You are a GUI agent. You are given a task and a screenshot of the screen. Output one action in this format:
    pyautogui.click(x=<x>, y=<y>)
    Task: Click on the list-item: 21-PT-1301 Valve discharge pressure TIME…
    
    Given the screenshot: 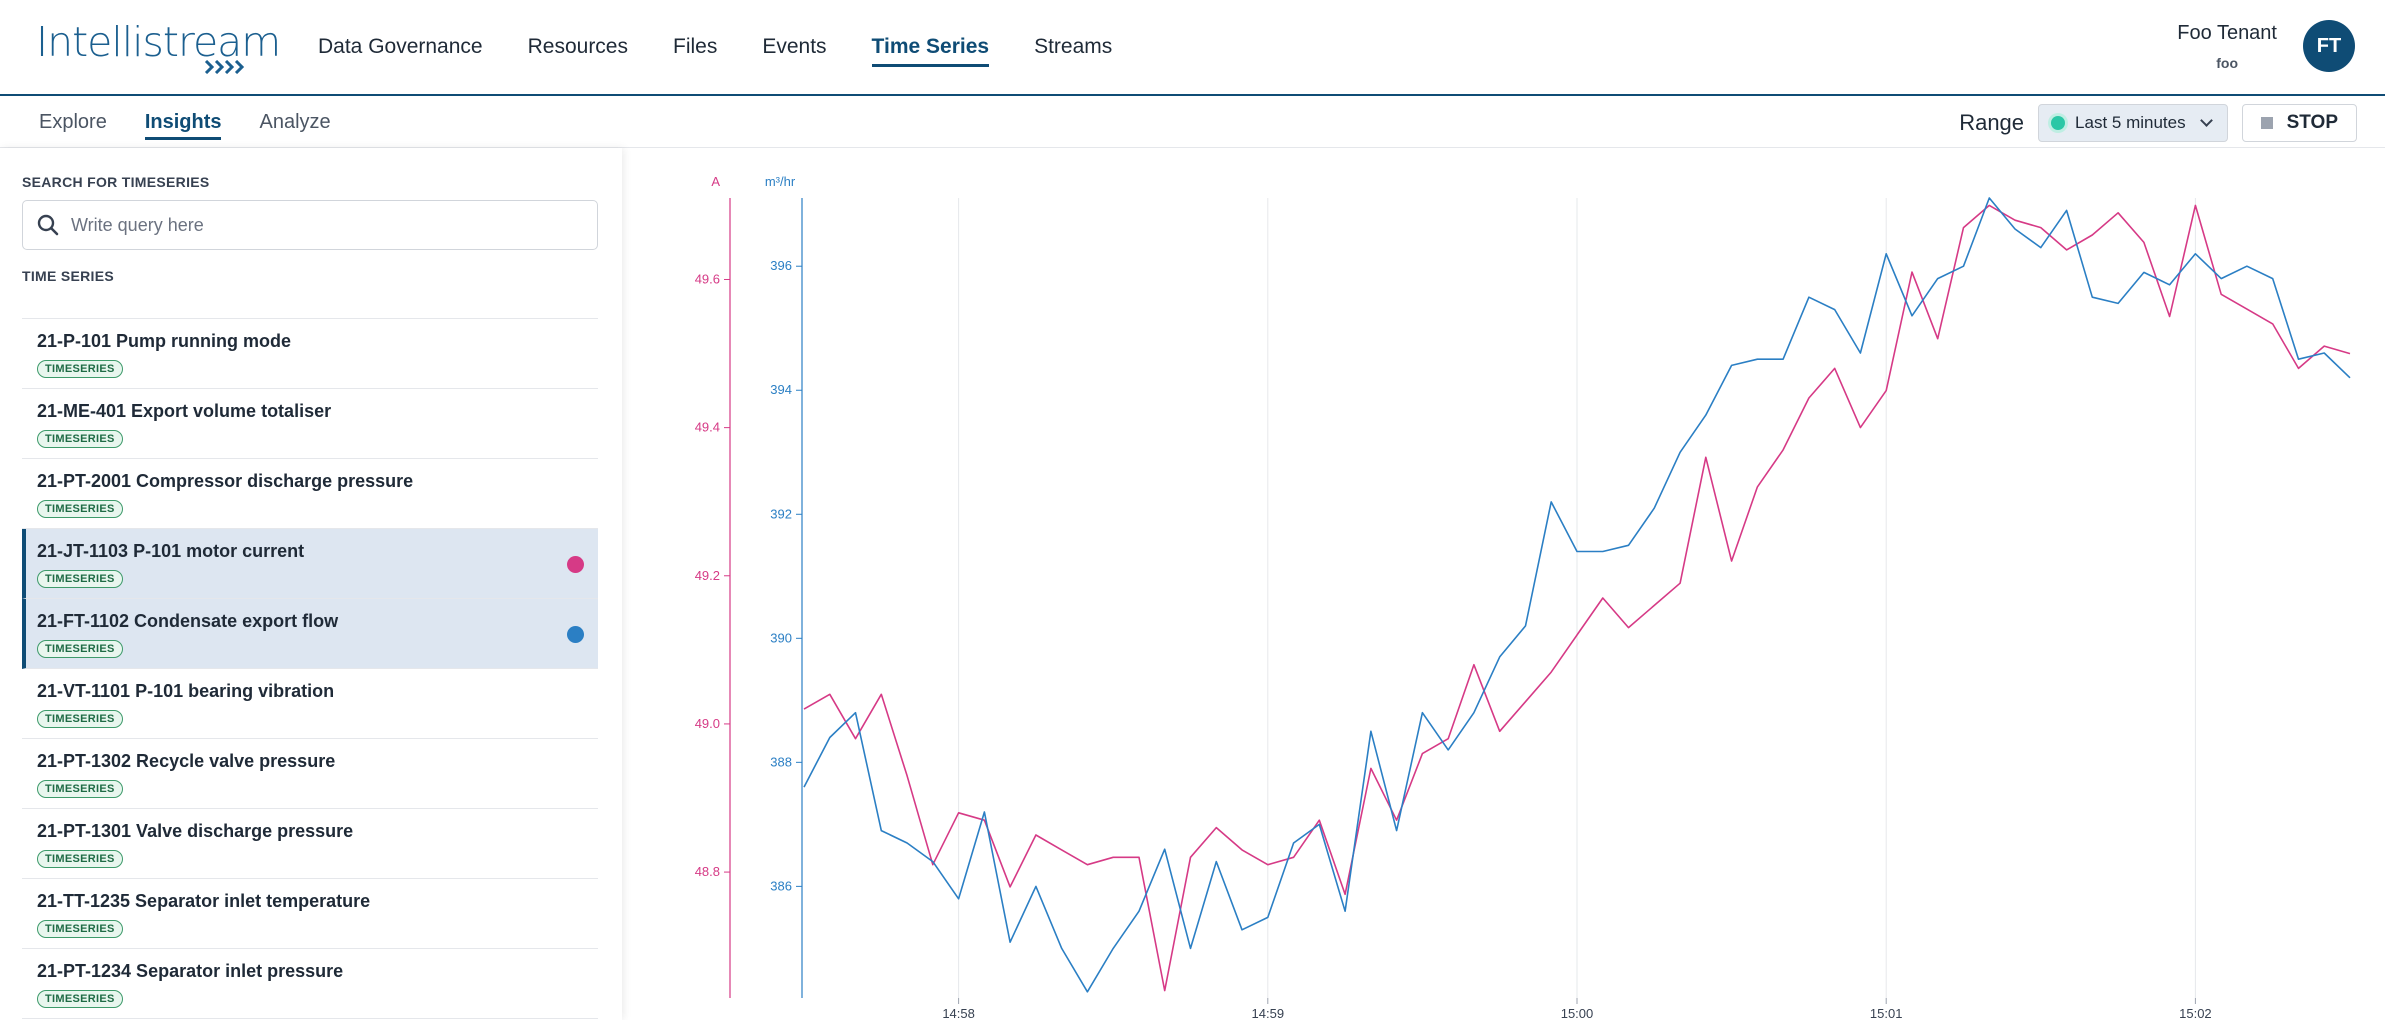 What is the action you would take?
    pyautogui.click(x=310, y=844)
    